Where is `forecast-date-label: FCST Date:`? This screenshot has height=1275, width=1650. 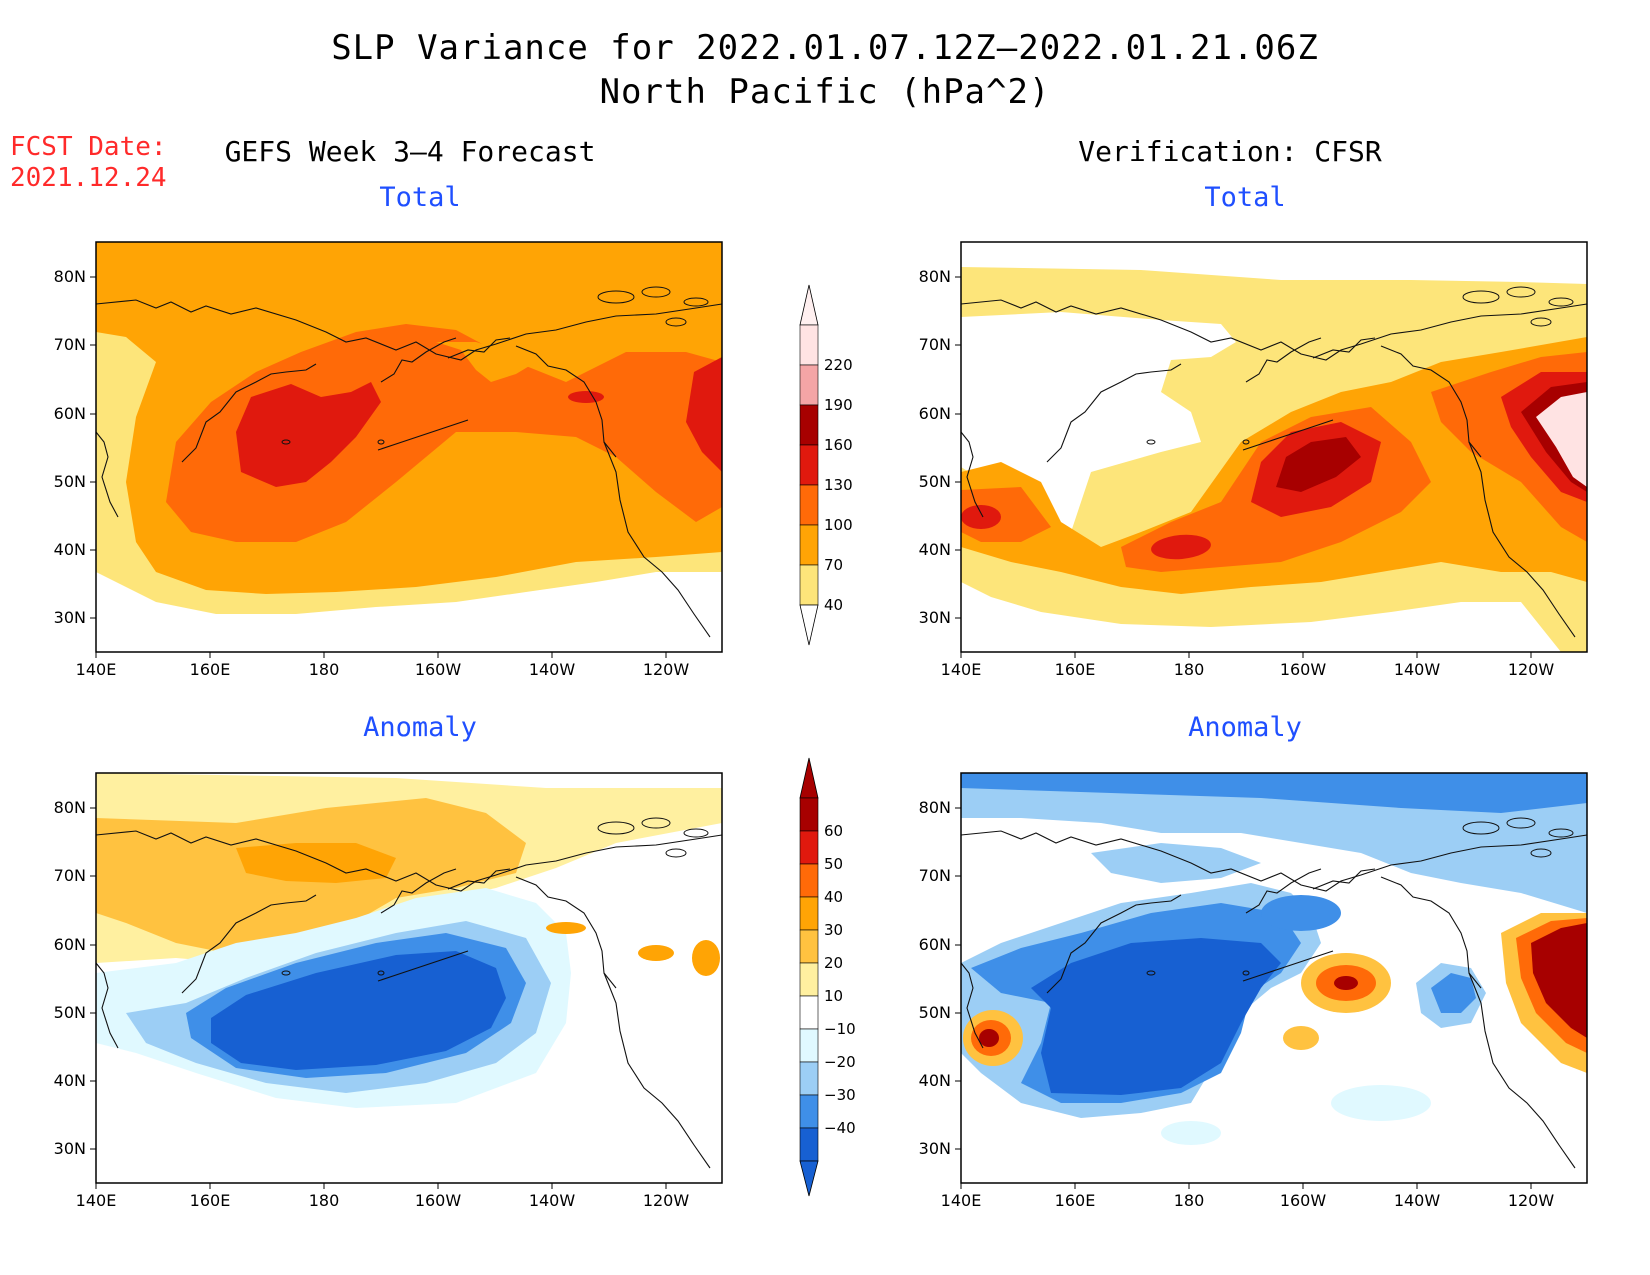
forecast-date-label: FCST Date: is located at coordinates (88, 147).